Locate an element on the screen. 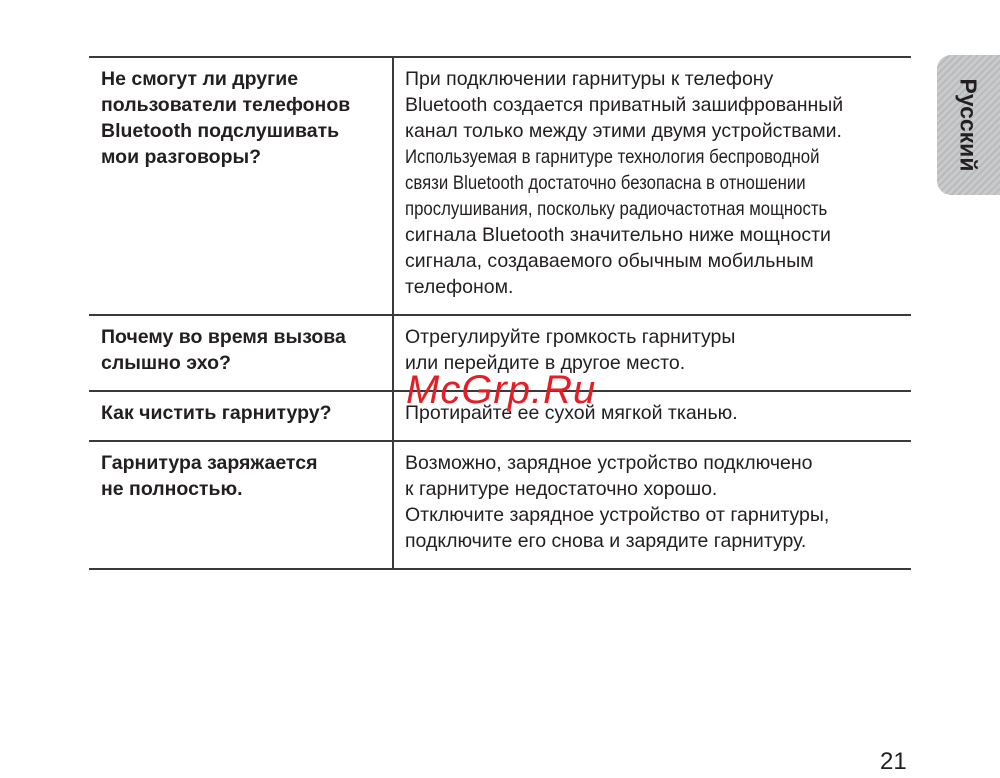  faq-question: Как чистить гарнитуру? is located at coordinates (241, 416).